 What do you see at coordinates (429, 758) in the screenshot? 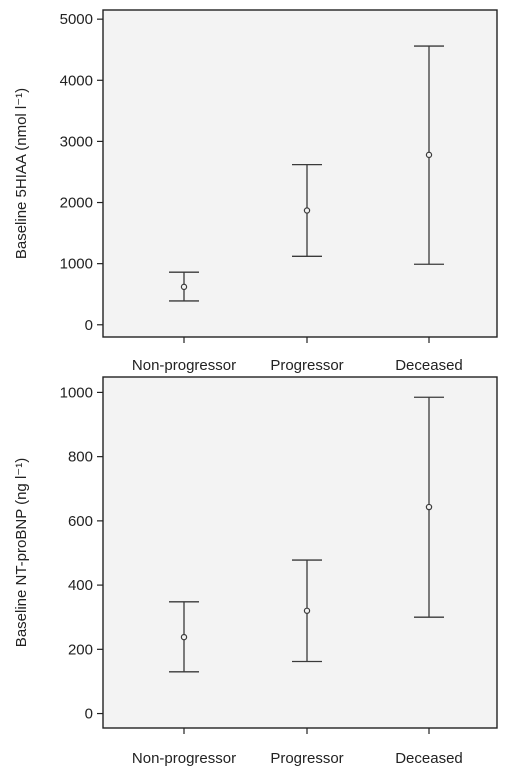
I see `x-tick-label-nt-probnp-deceased: Deceased` at bounding box center [429, 758].